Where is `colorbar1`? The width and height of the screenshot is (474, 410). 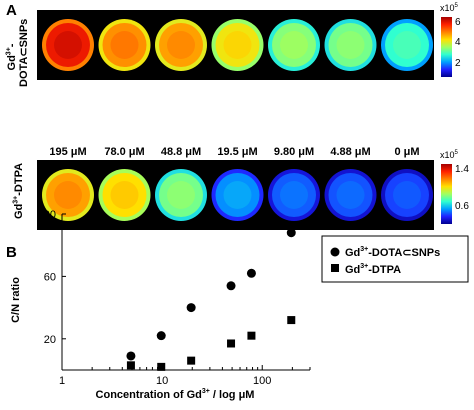
colorbar1 is located at coordinates (446, 47).